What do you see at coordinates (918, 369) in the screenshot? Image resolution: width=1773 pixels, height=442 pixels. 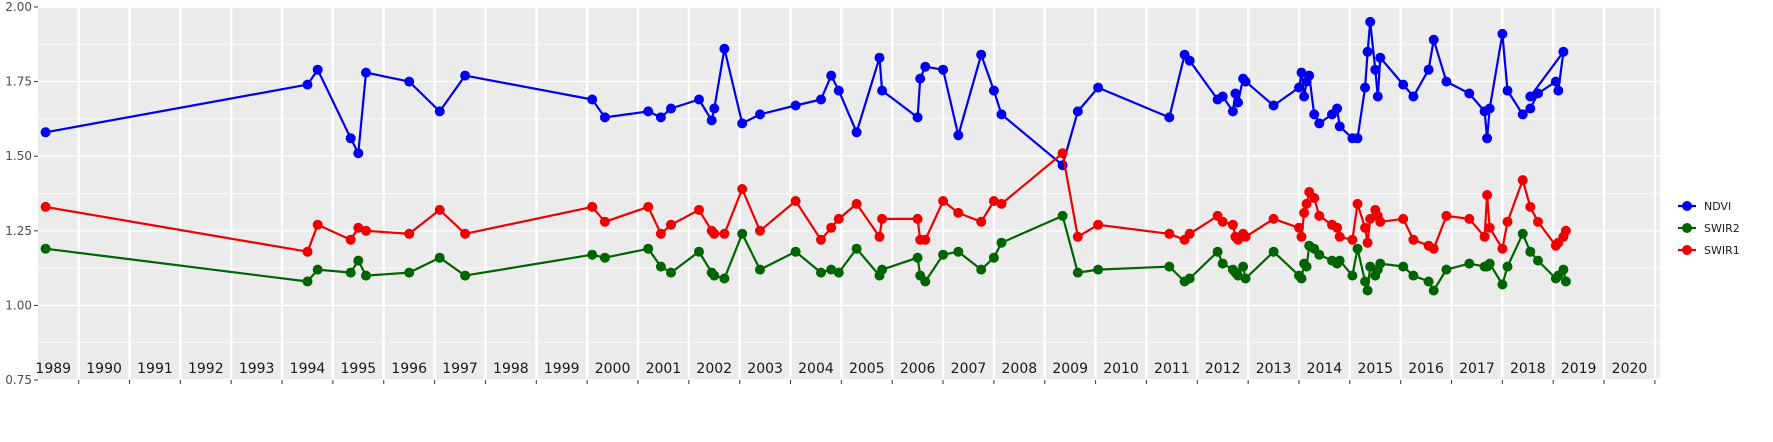 I see `year-label: 2006` at bounding box center [918, 369].